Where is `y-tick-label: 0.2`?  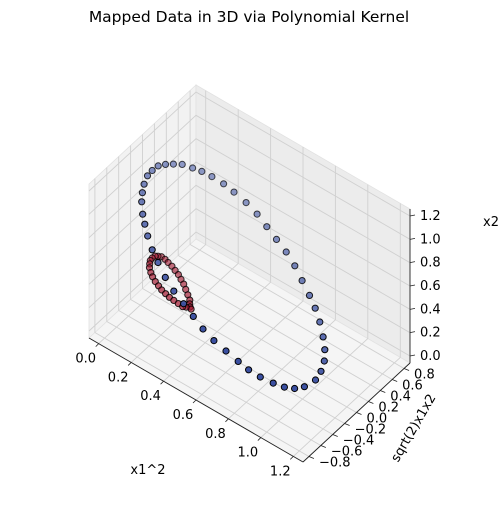
y-tick-label: 0.2 is located at coordinates (388, 408).